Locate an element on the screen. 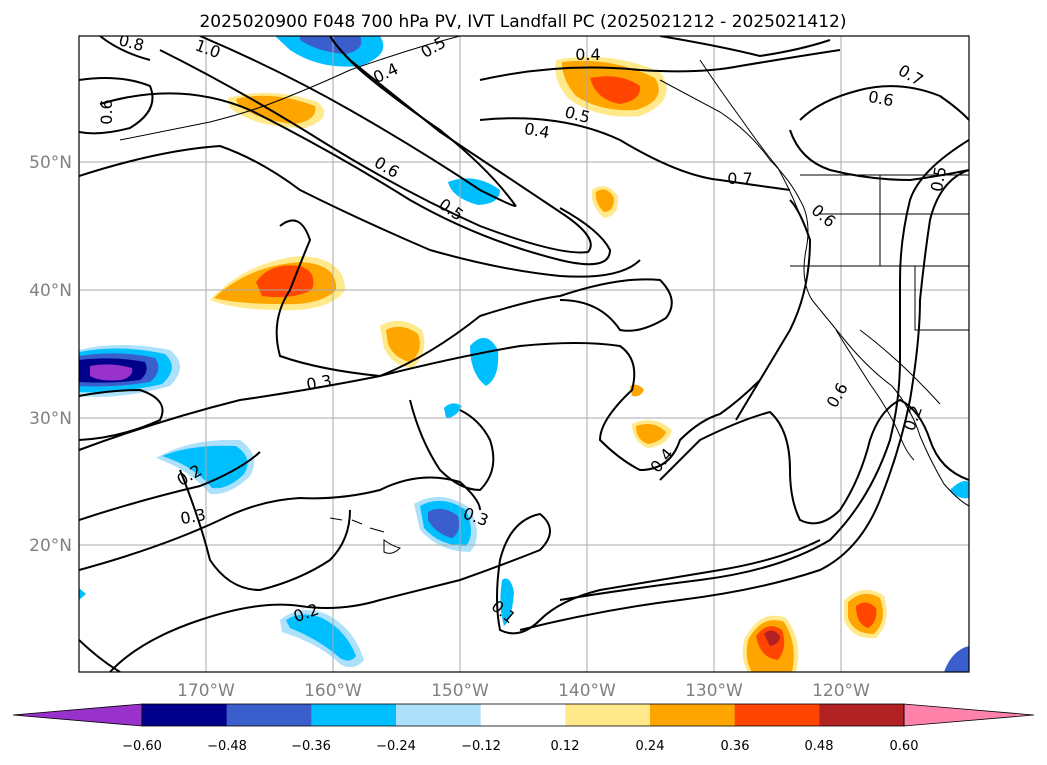 This screenshot has width=1047, height=765. contour-0.2-bottom is located at coordinates (465, 592).